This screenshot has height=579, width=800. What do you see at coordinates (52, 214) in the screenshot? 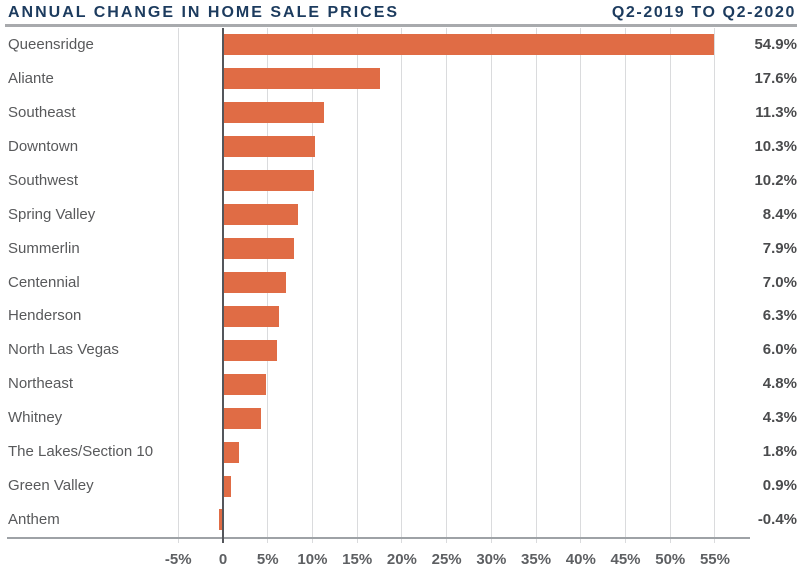
I see `category-label: Spring Valley` at bounding box center [52, 214].